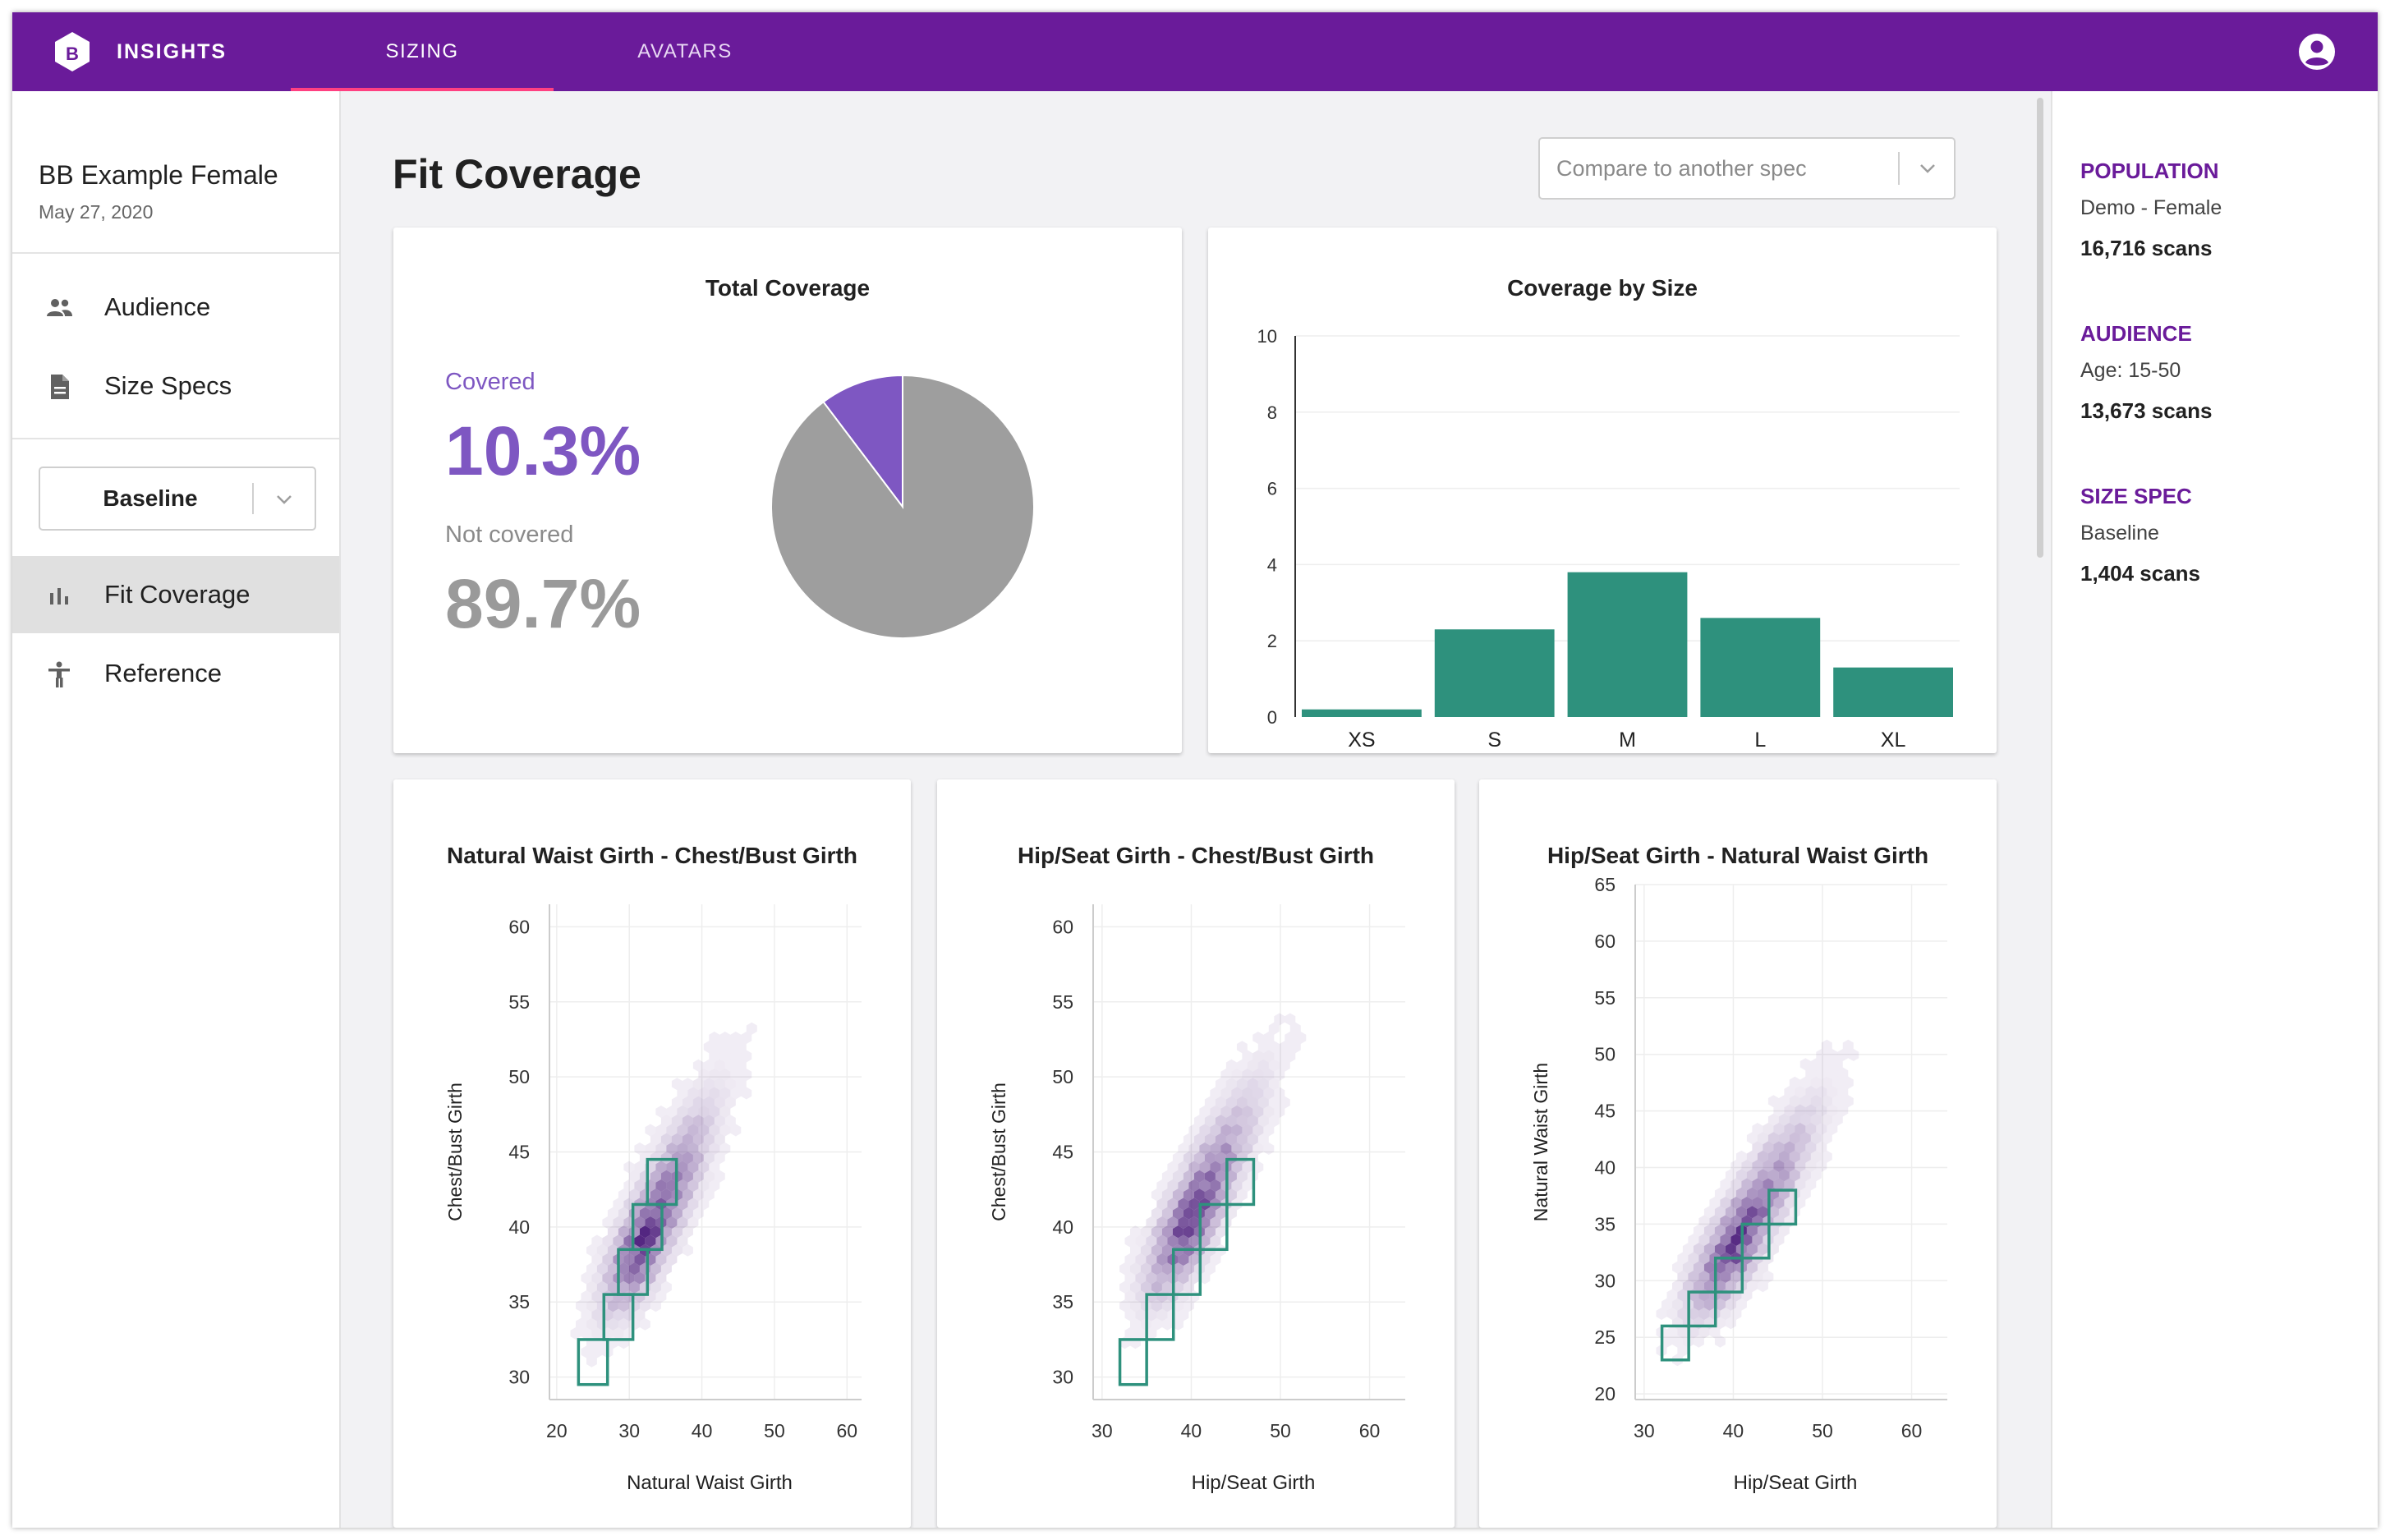 The height and width of the screenshot is (1540, 2390). I want to click on project-date: May 27, 2020, so click(96, 212).